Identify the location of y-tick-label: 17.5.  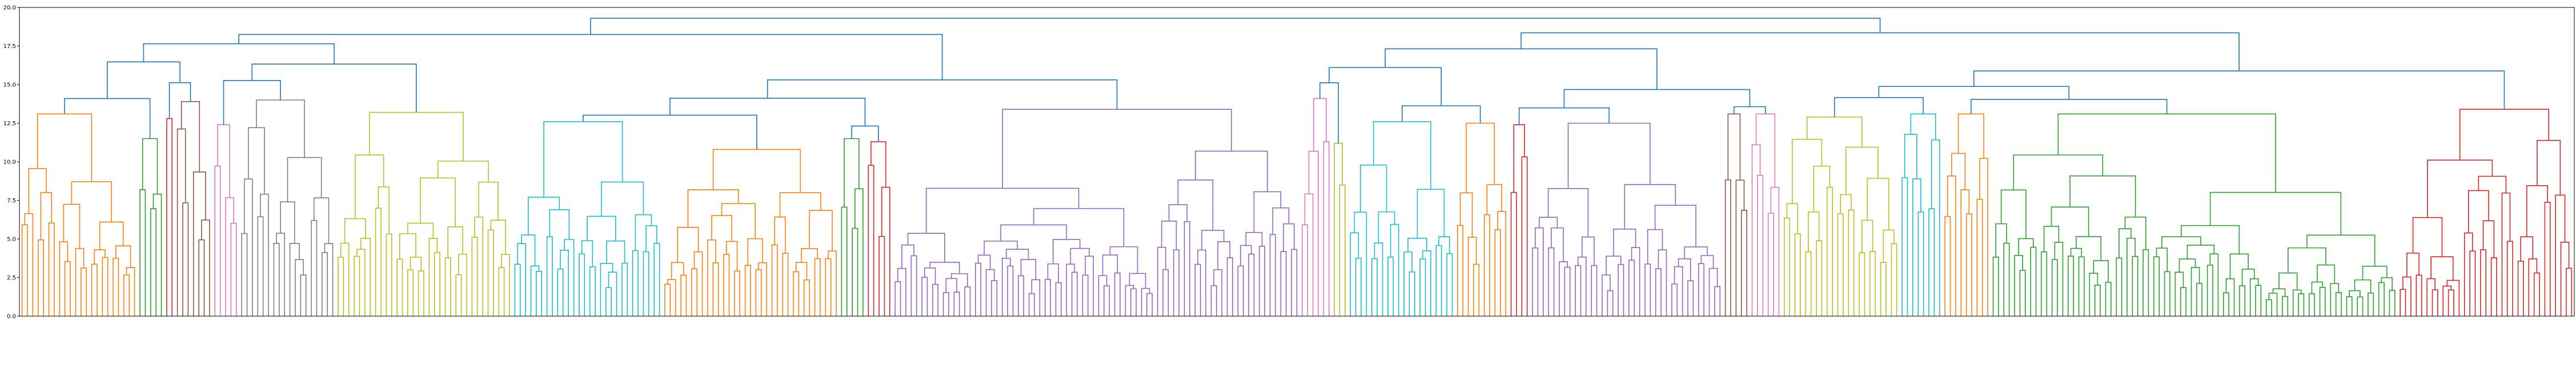
(9, 46).